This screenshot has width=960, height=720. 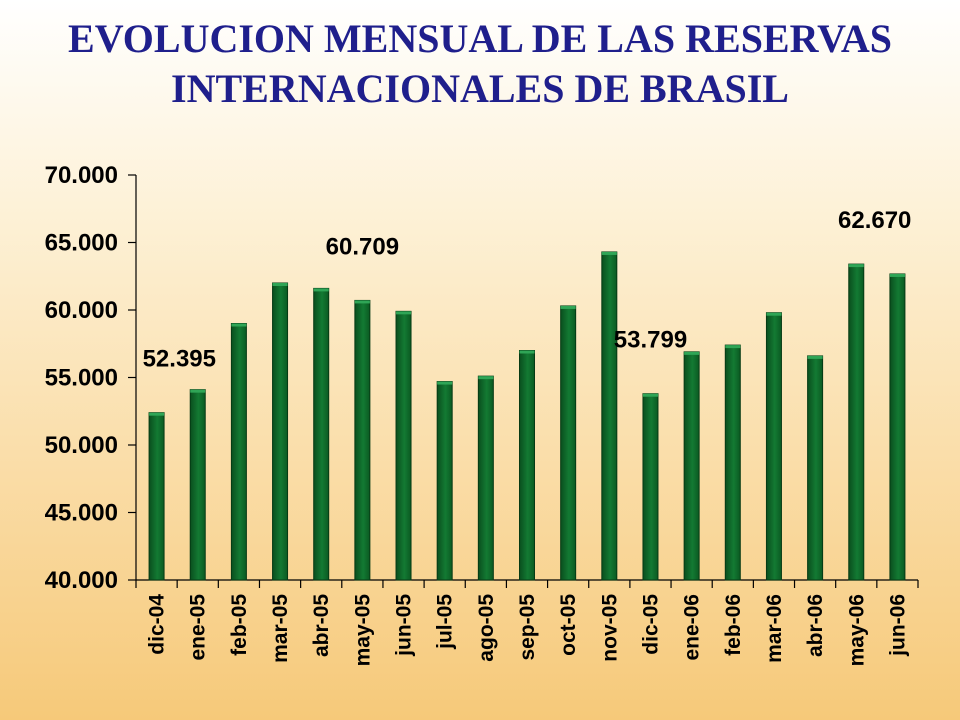 What do you see at coordinates (815, 625) in the screenshot?
I see `x-tick-label: abr-06` at bounding box center [815, 625].